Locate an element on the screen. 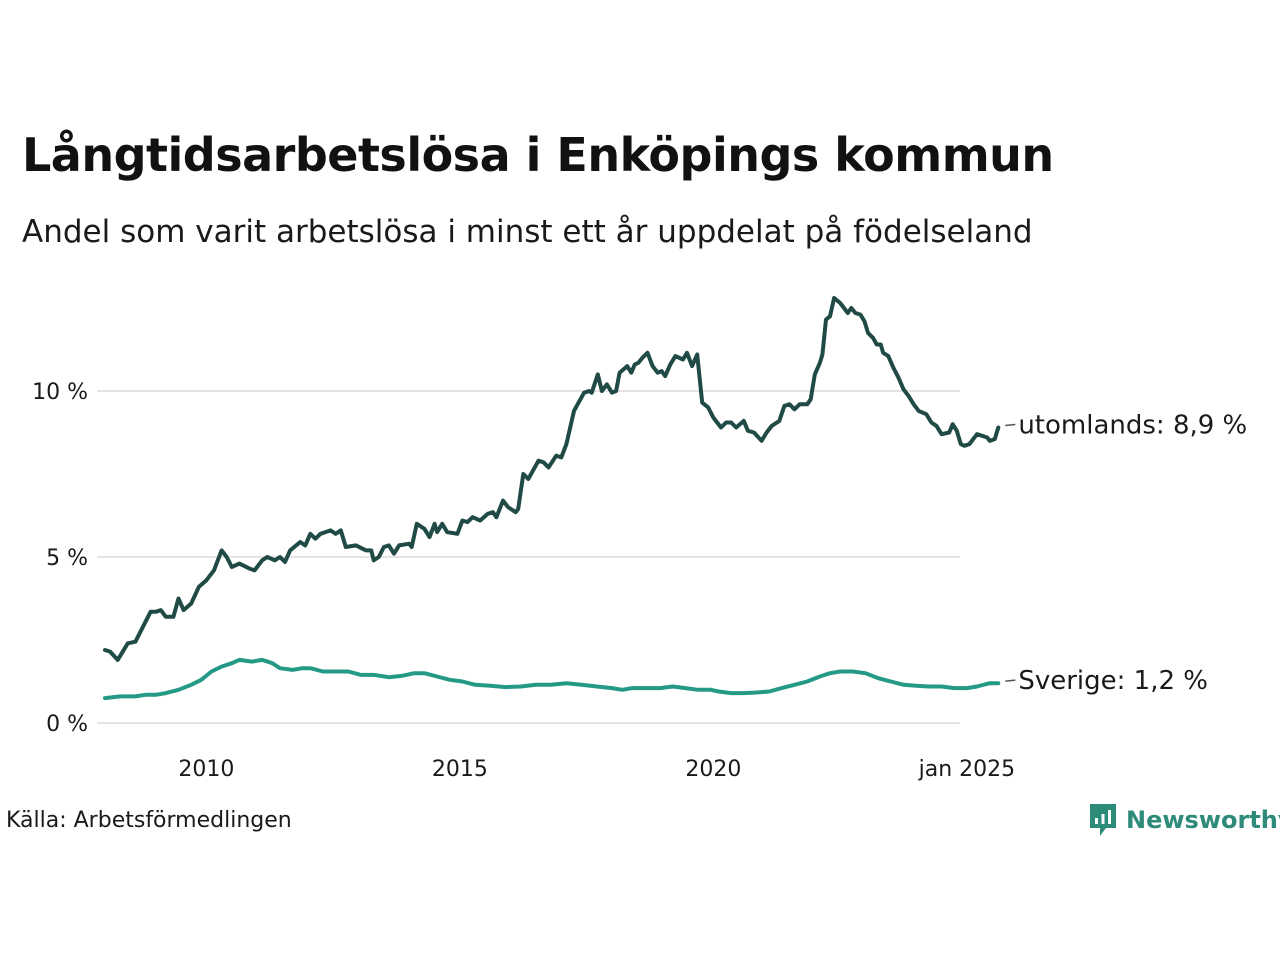 The width and height of the screenshot is (1280, 960). brand-name: Newsworthy is located at coordinates (1203, 820).